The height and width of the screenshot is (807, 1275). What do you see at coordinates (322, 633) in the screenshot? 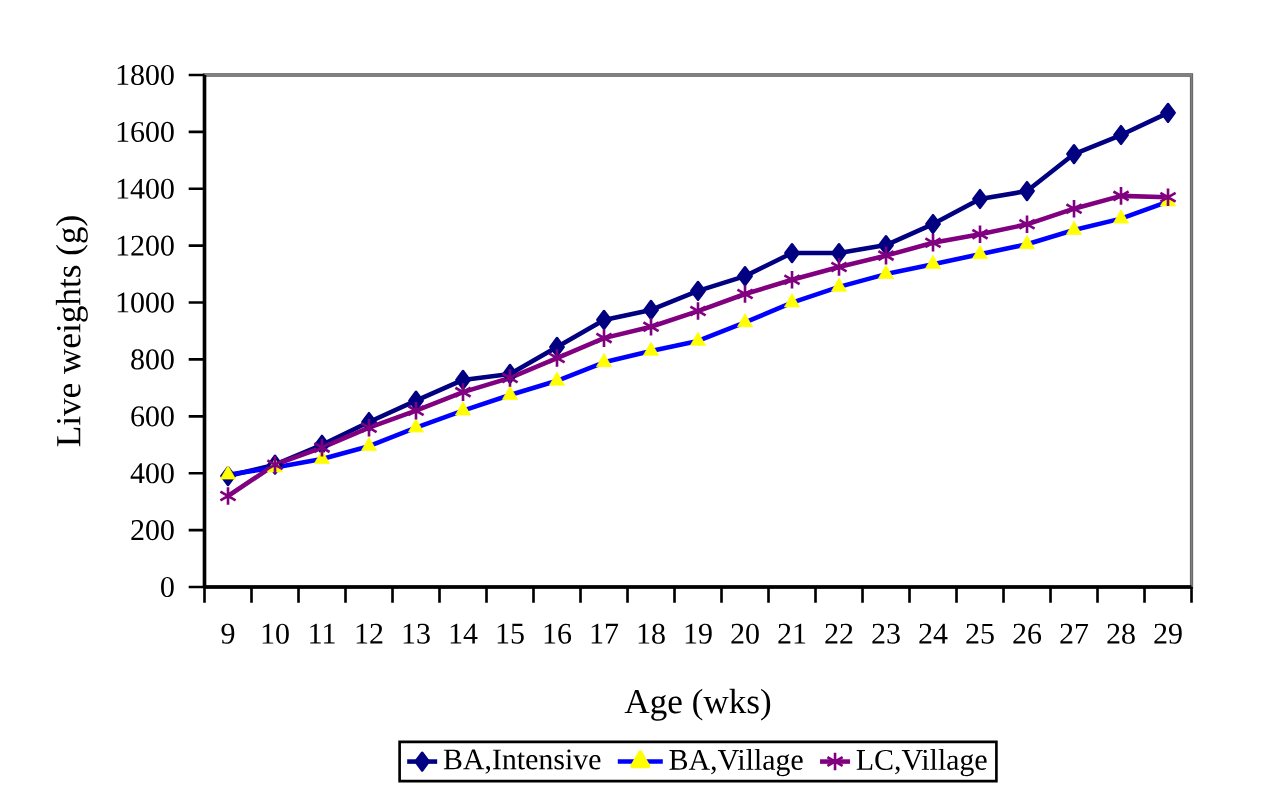
I see `x-tick-label: 11` at bounding box center [322, 633].